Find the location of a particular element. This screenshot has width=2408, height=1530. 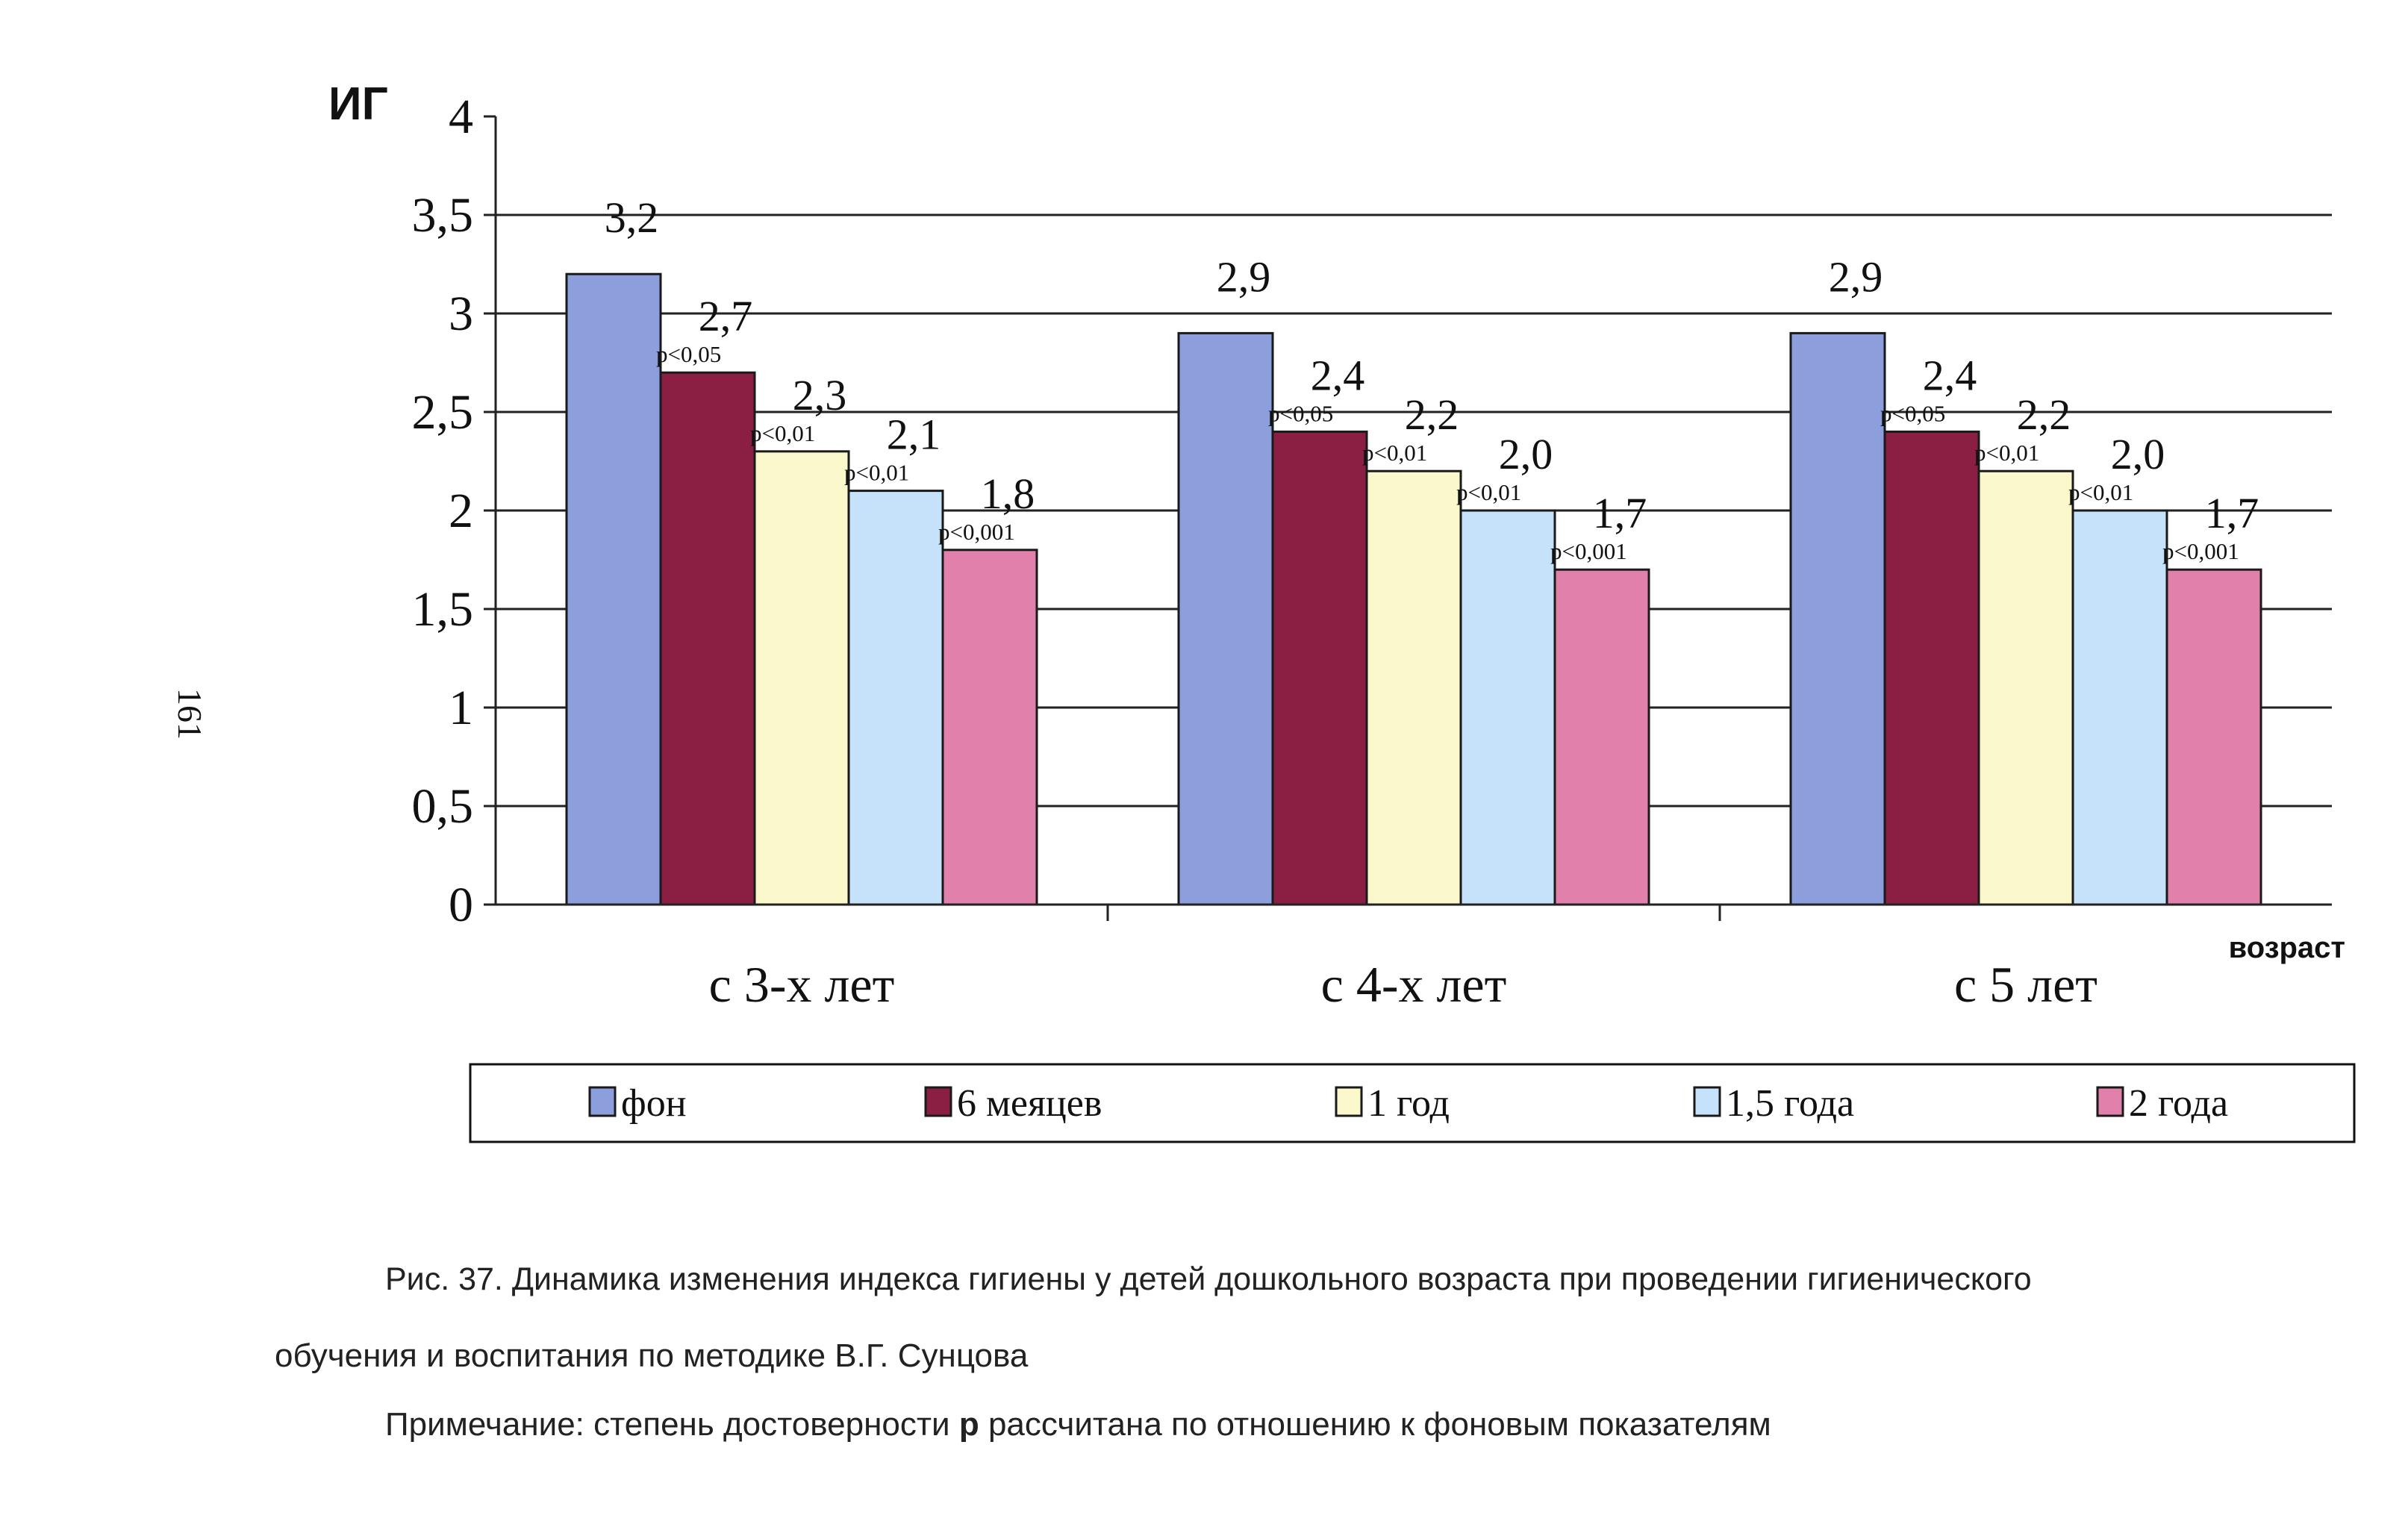

value-label: 2,7 is located at coordinates (726, 316).